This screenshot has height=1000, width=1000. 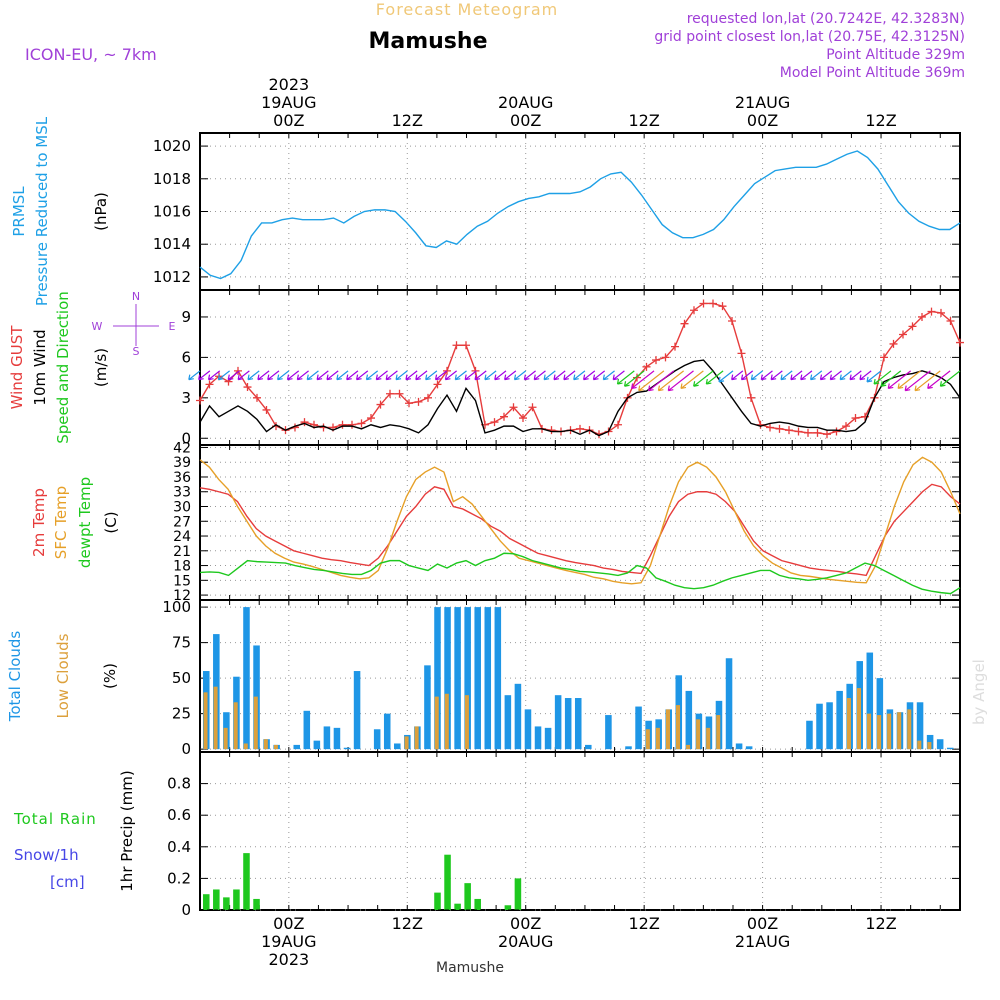 I want to click on low-clouds-label: Low Clouds, so click(x=63, y=675).